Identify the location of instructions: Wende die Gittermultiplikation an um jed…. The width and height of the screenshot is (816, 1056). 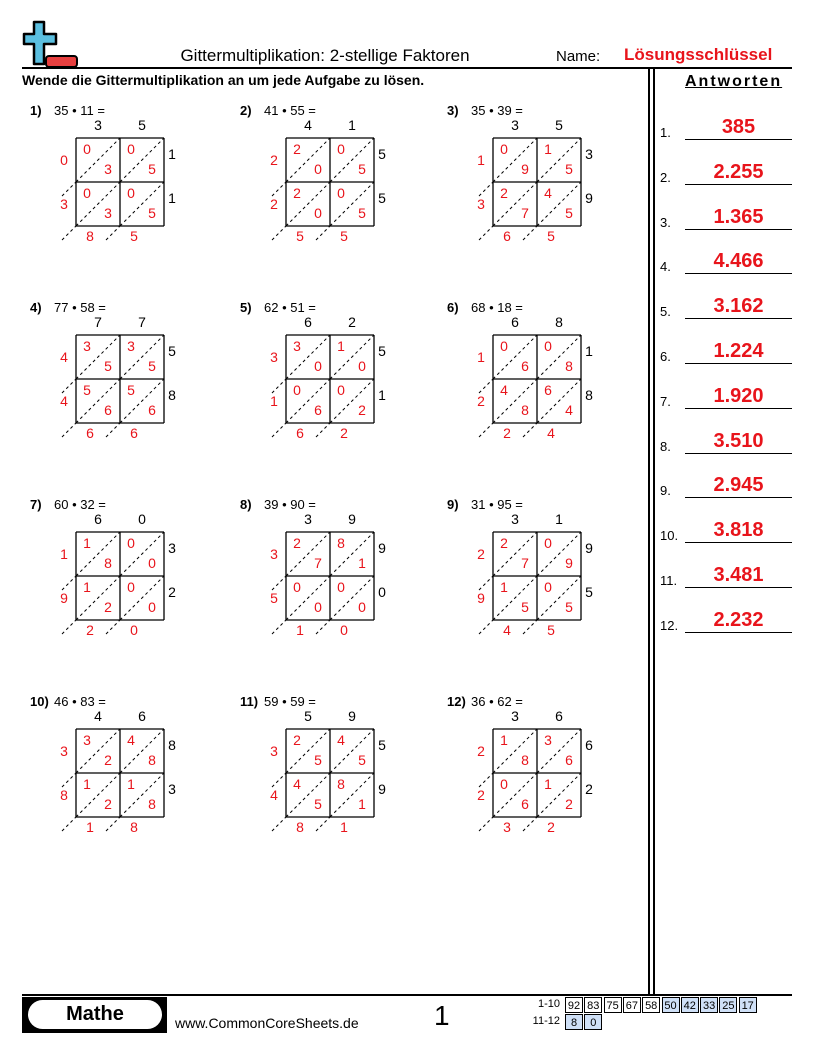
(223, 80).